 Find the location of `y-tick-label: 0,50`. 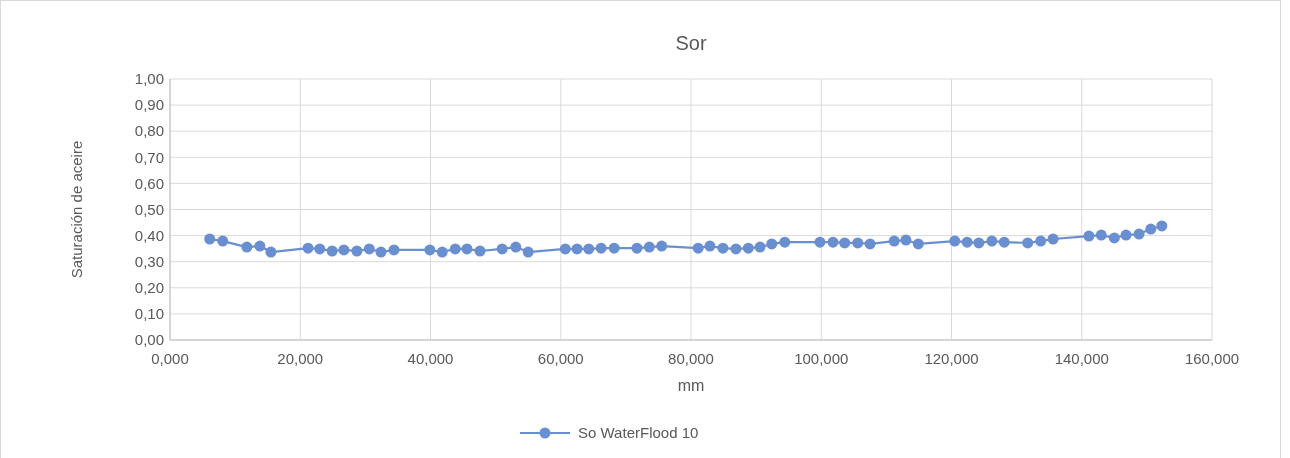

y-tick-label: 0,50 is located at coordinates (149, 209).